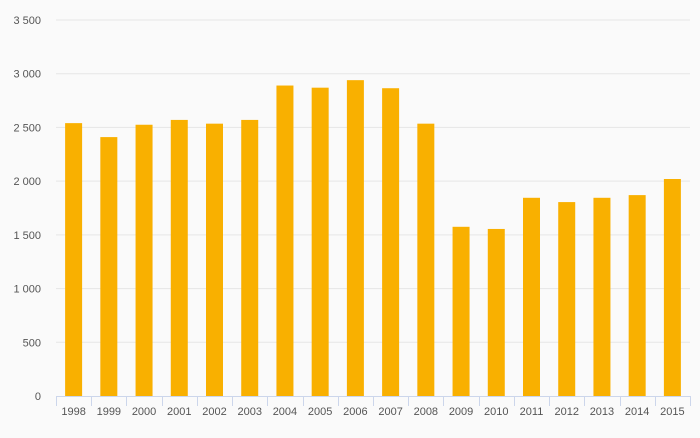 The image size is (700, 438). I want to click on bar-2007, so click(391, 242).